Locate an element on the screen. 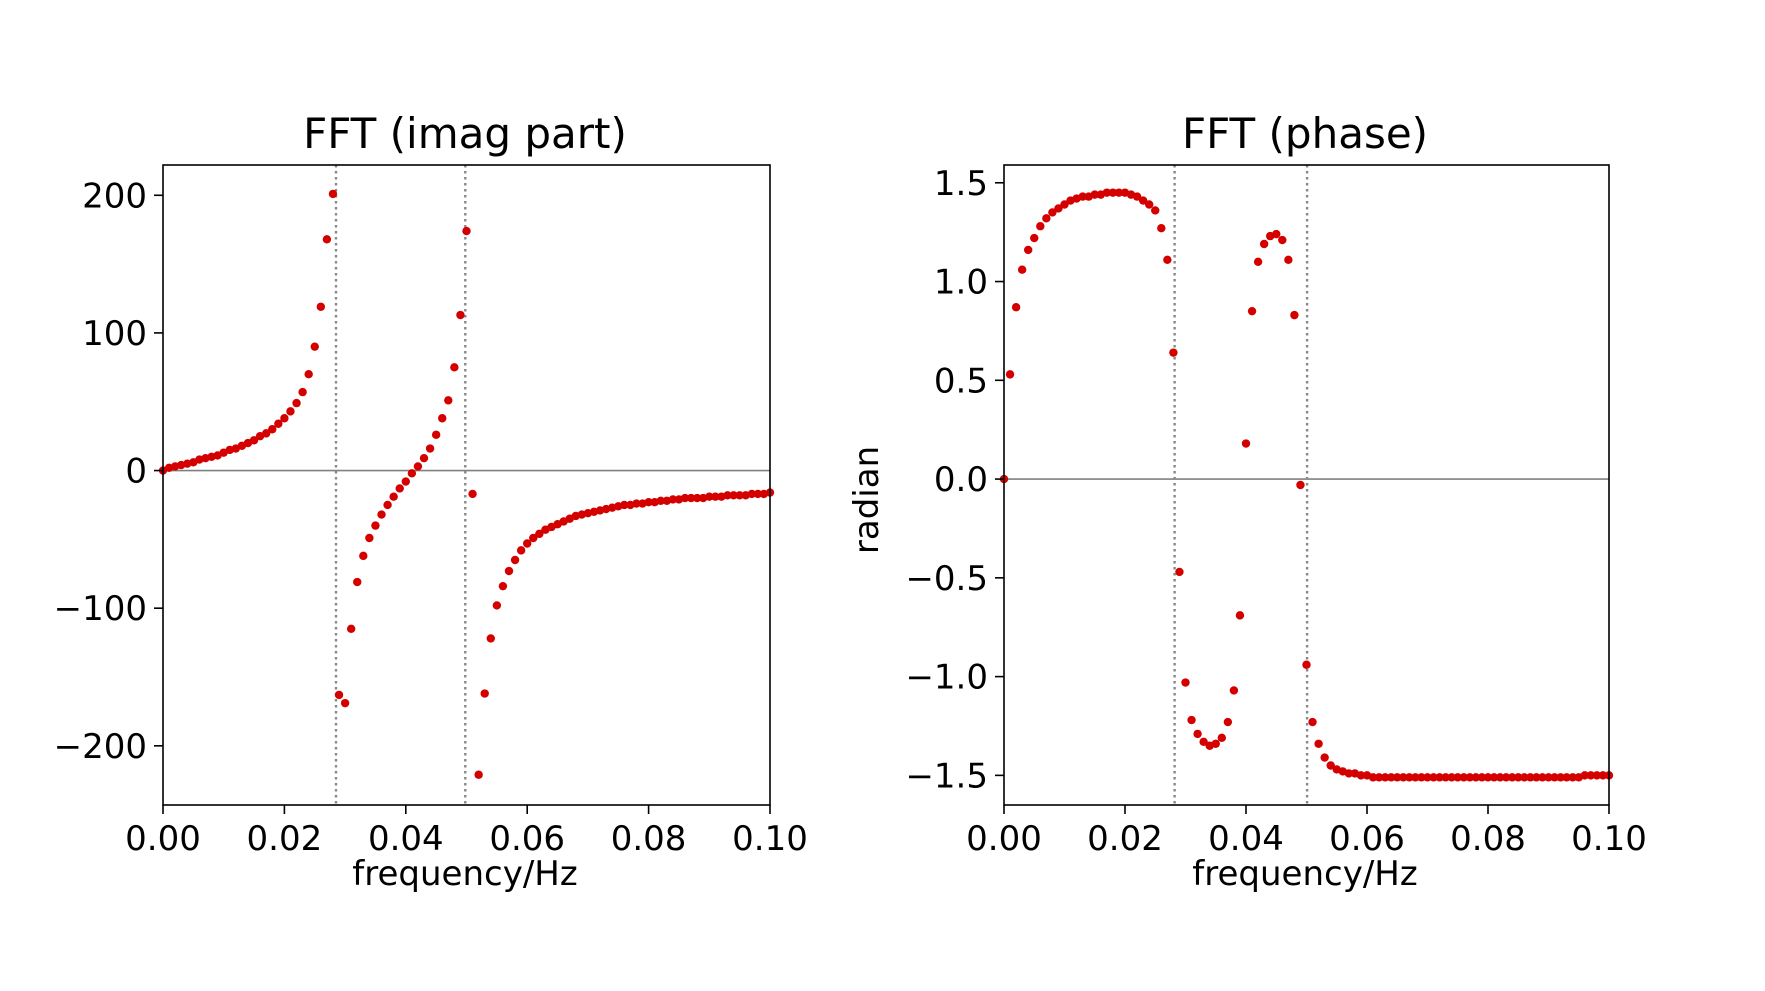 This screenshot has height=991, width=1765. x-axis-label: frequency/Hz is located at coordinates (1304, 874).